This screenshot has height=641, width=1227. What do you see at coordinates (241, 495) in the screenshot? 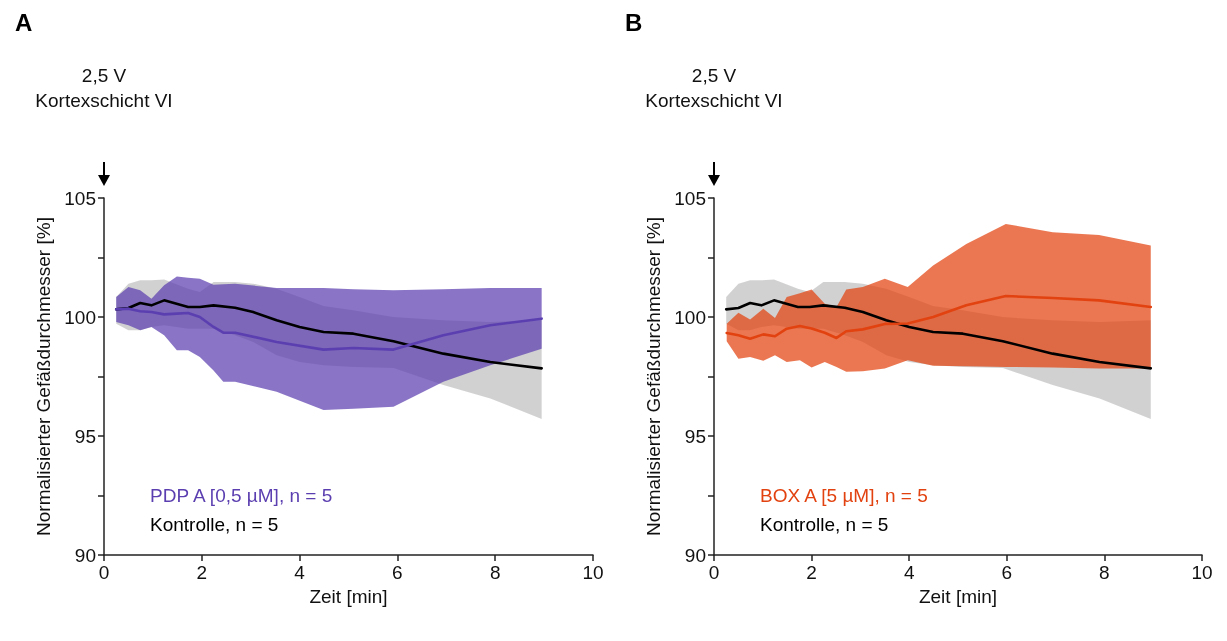
I see `text: PDP A [0,5 µM], n = 5` at bounding box center [241, 495].